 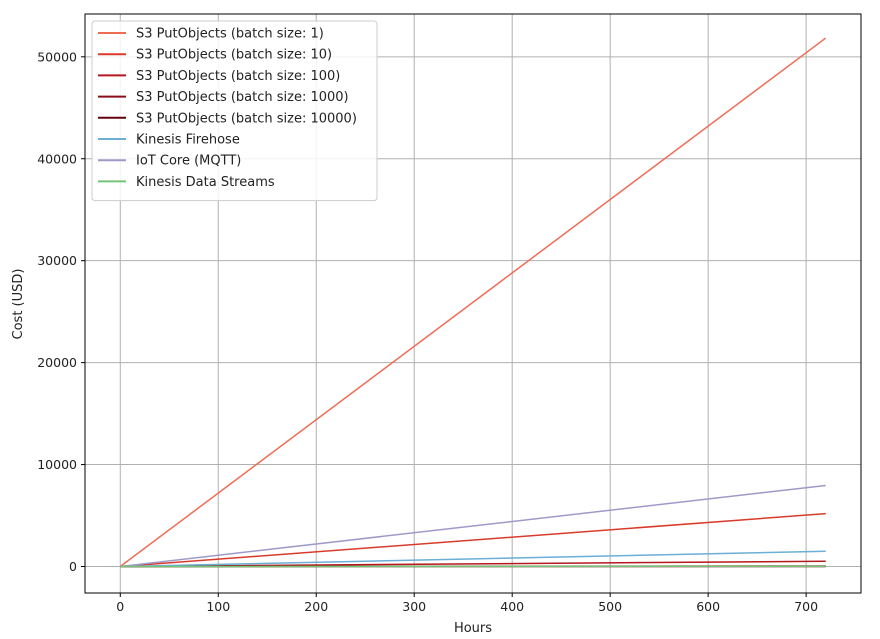 What do you see at coordinates (218, 606) in the screenshot?
I see `x-tick-label: 100` at bounding box center [218, 606].